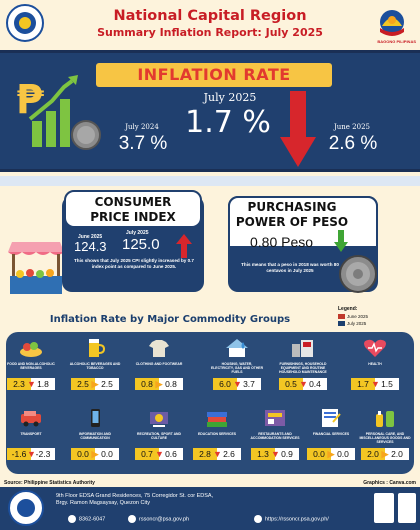 The image size is (420, 530). I want to click on commodity-section-title: Inflation Rate by Major Commodity Groups, so click(170, 319).